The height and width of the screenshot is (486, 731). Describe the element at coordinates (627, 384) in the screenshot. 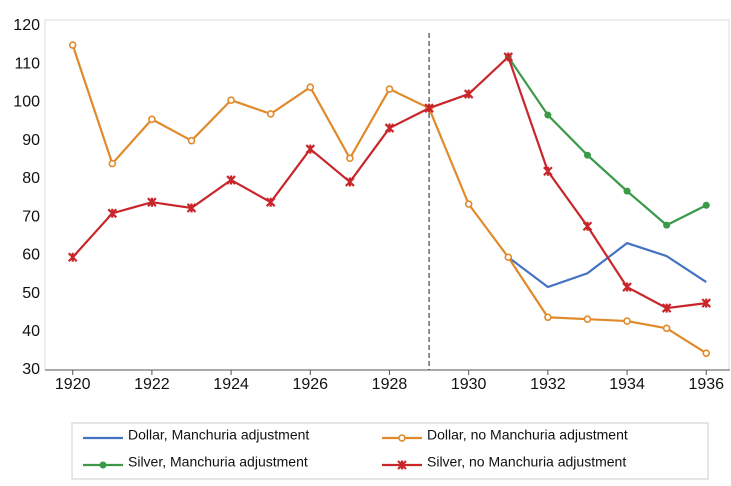

I see `x-tick-label: 1934` at that location.